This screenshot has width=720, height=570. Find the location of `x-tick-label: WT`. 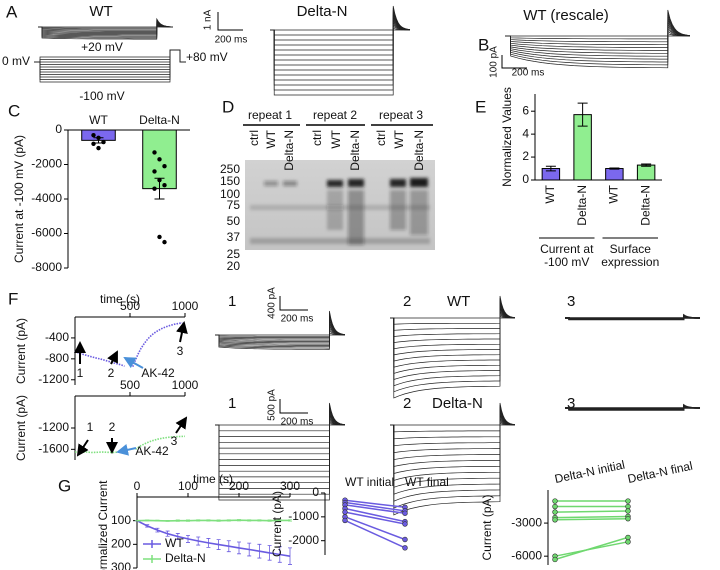

x-tick-label: WT is located at coordinates (614, 193).